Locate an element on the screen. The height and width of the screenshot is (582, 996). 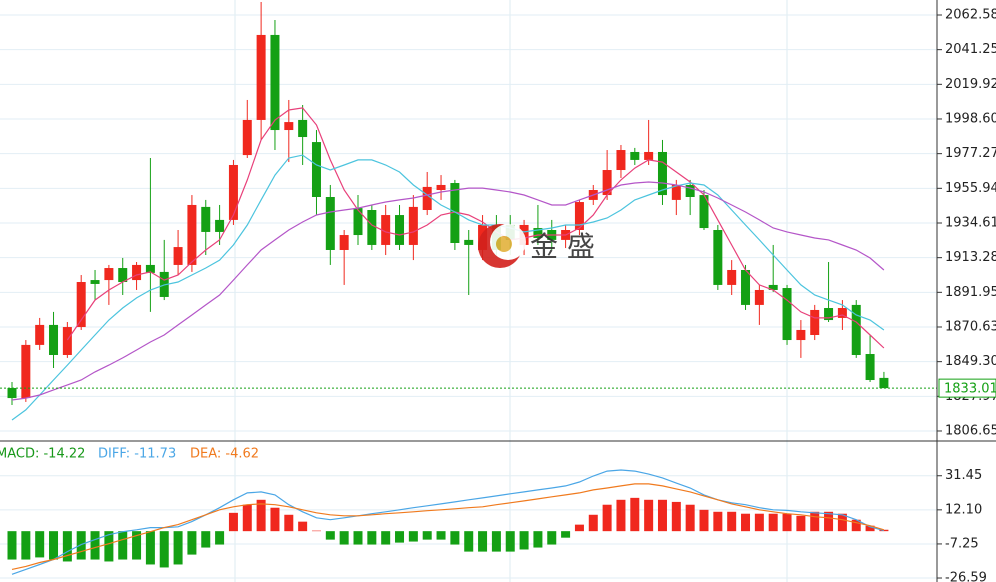
y-tick-label: 1955.94 is located at coordinates (970, 188).